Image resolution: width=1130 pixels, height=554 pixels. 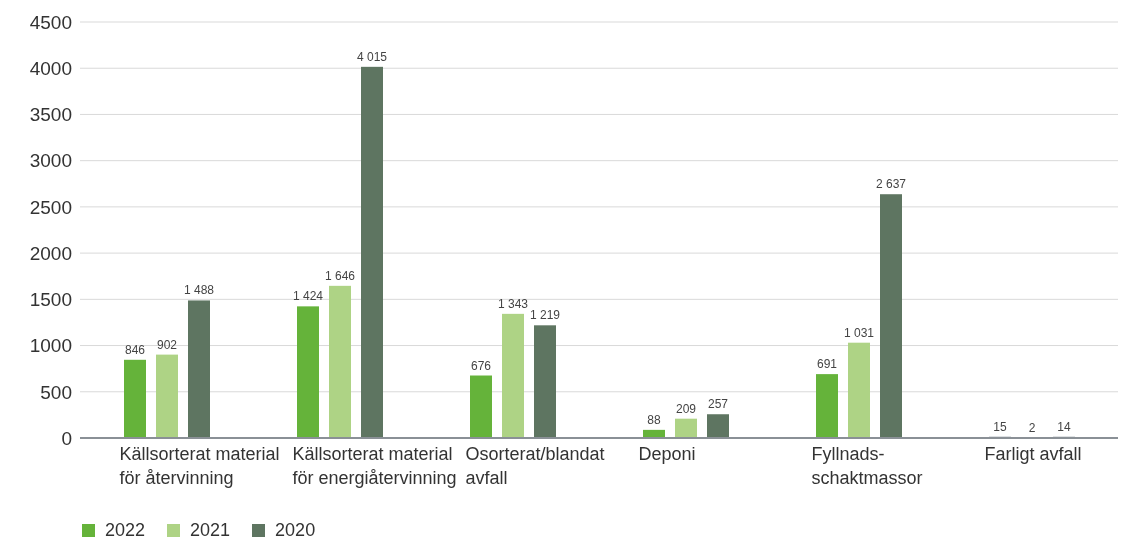 I want to click on data-label: 14, so click(x=1064, y=426).